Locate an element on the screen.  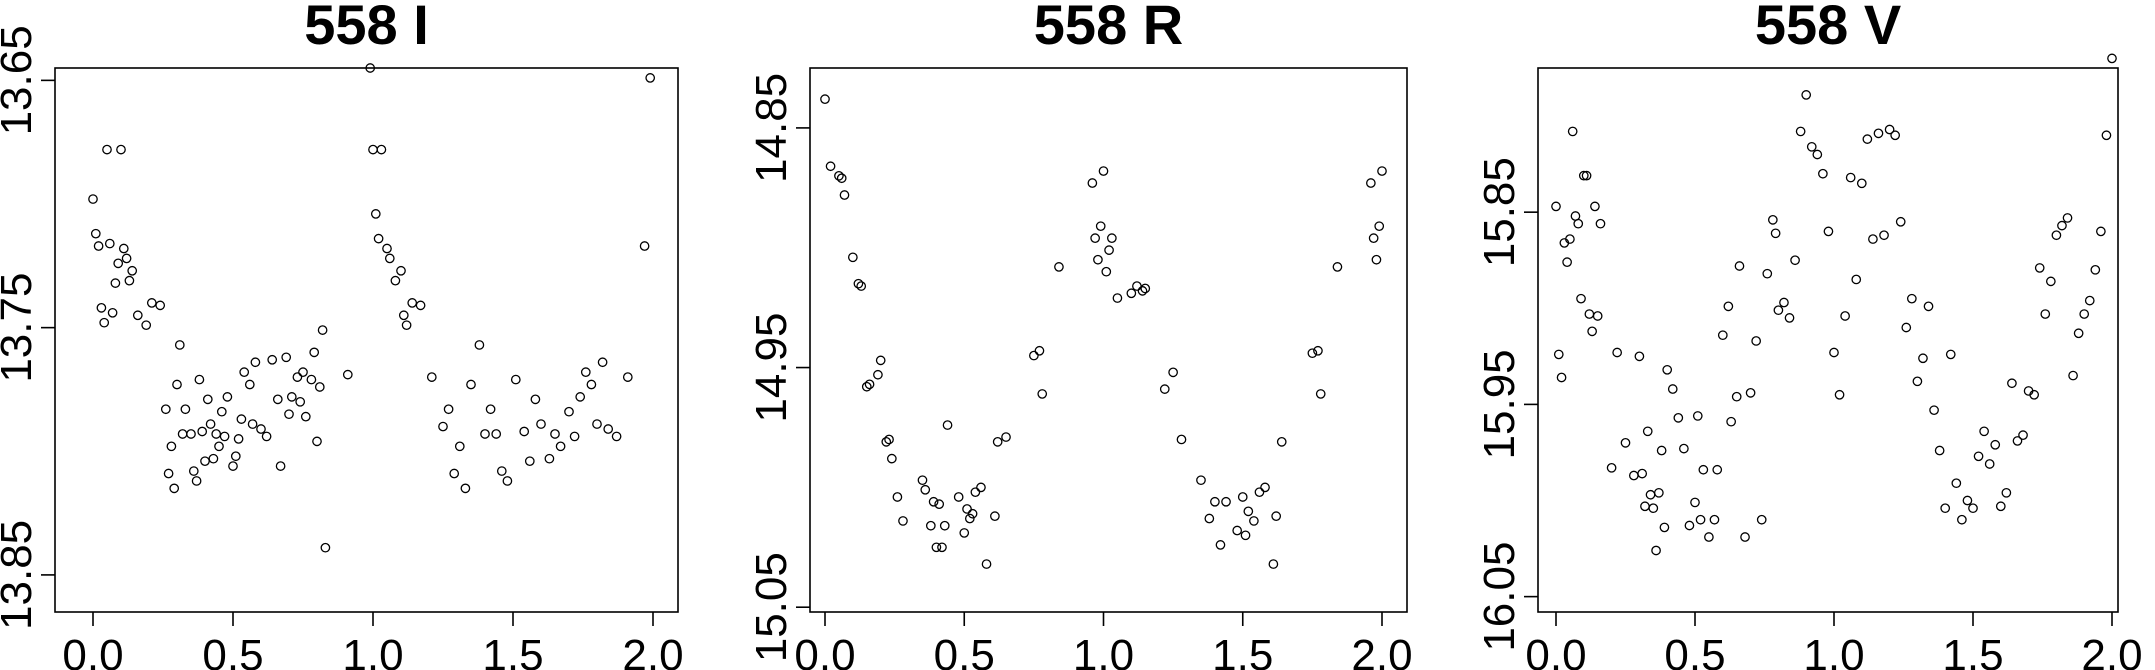
chart-title: 558 I is located at coordinates (366, 28).